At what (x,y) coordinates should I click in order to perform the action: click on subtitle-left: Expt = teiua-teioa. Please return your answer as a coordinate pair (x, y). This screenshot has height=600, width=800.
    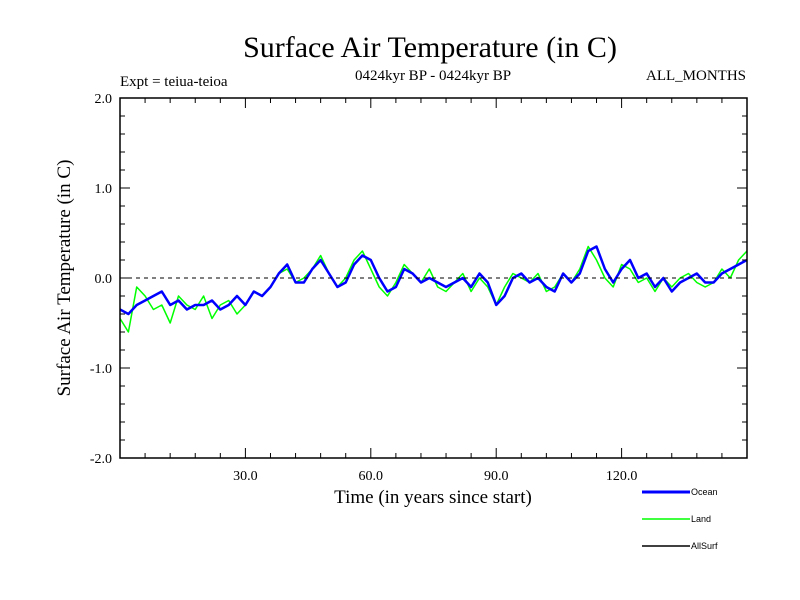
    Looking at the image, I should click on (174, 82).